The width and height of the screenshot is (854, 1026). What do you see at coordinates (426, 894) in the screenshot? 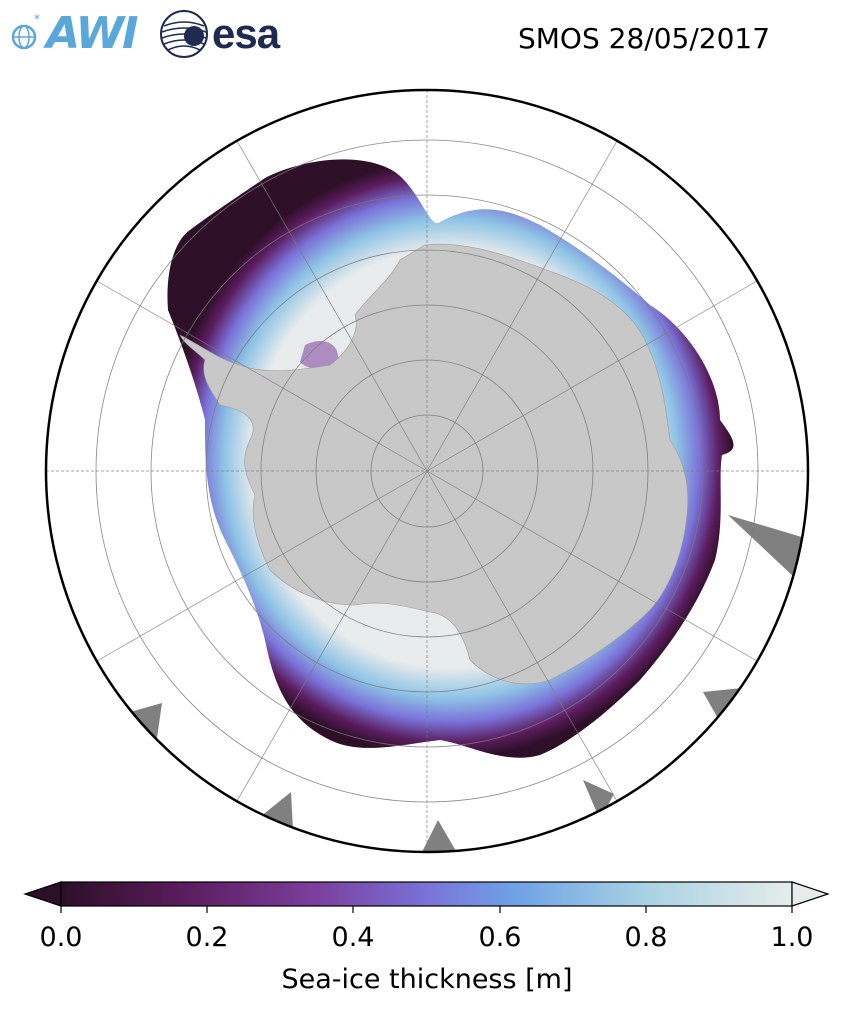
I see `colorbar-gradient` at bounding box center [426, 894].